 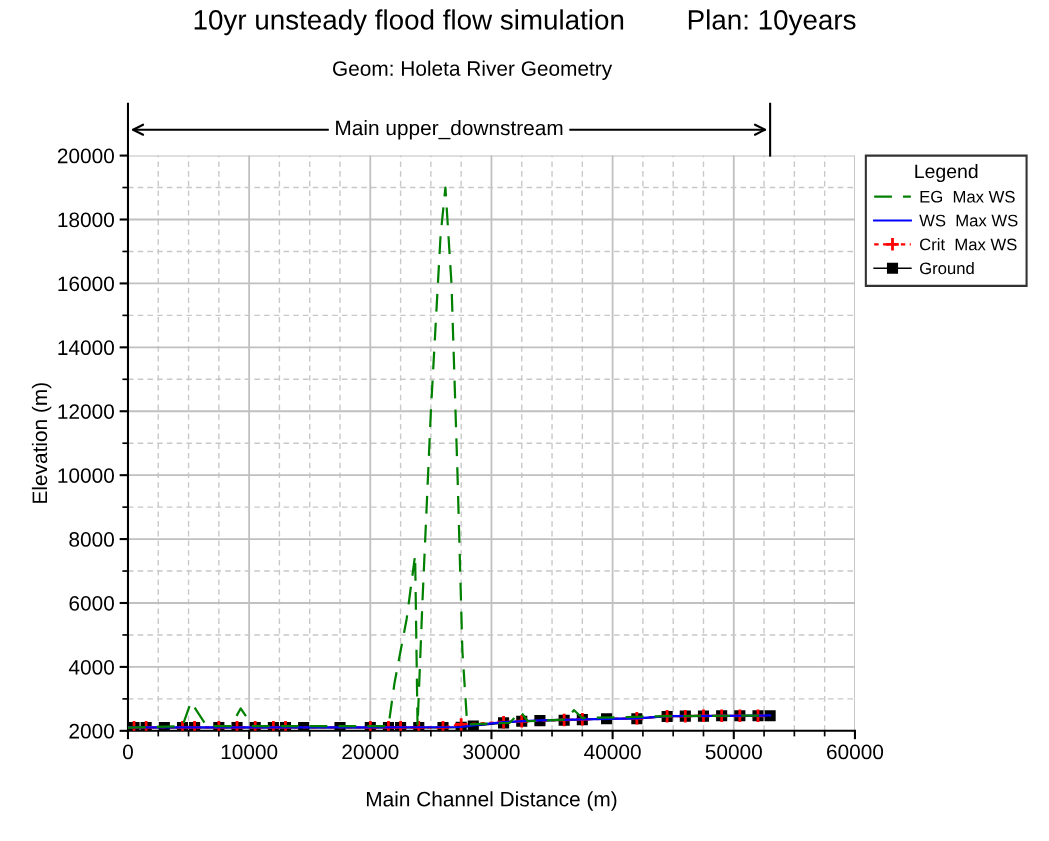 What do you see at coordinates (733, 752) in the screenshot?
I see `x-tick-label: 50000` at bounding box center [733, 752].